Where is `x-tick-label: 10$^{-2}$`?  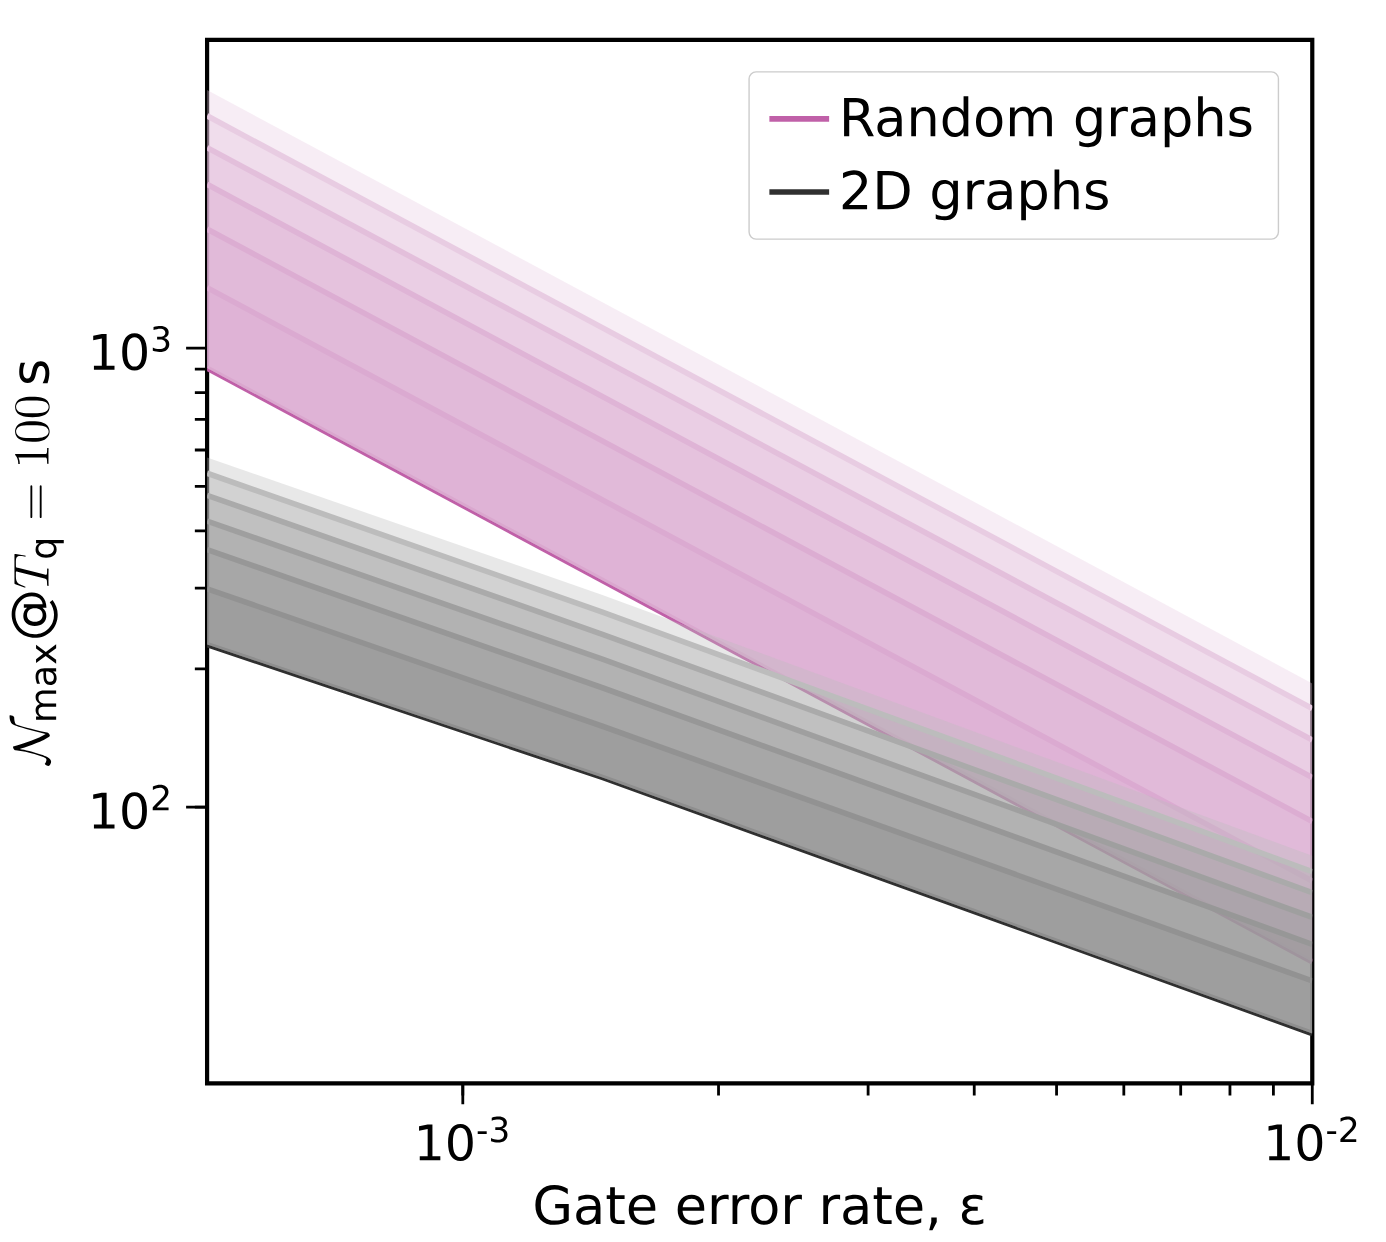 x-tick-label: 10$^{-2}$ is located at coordinates (1312, 1139).